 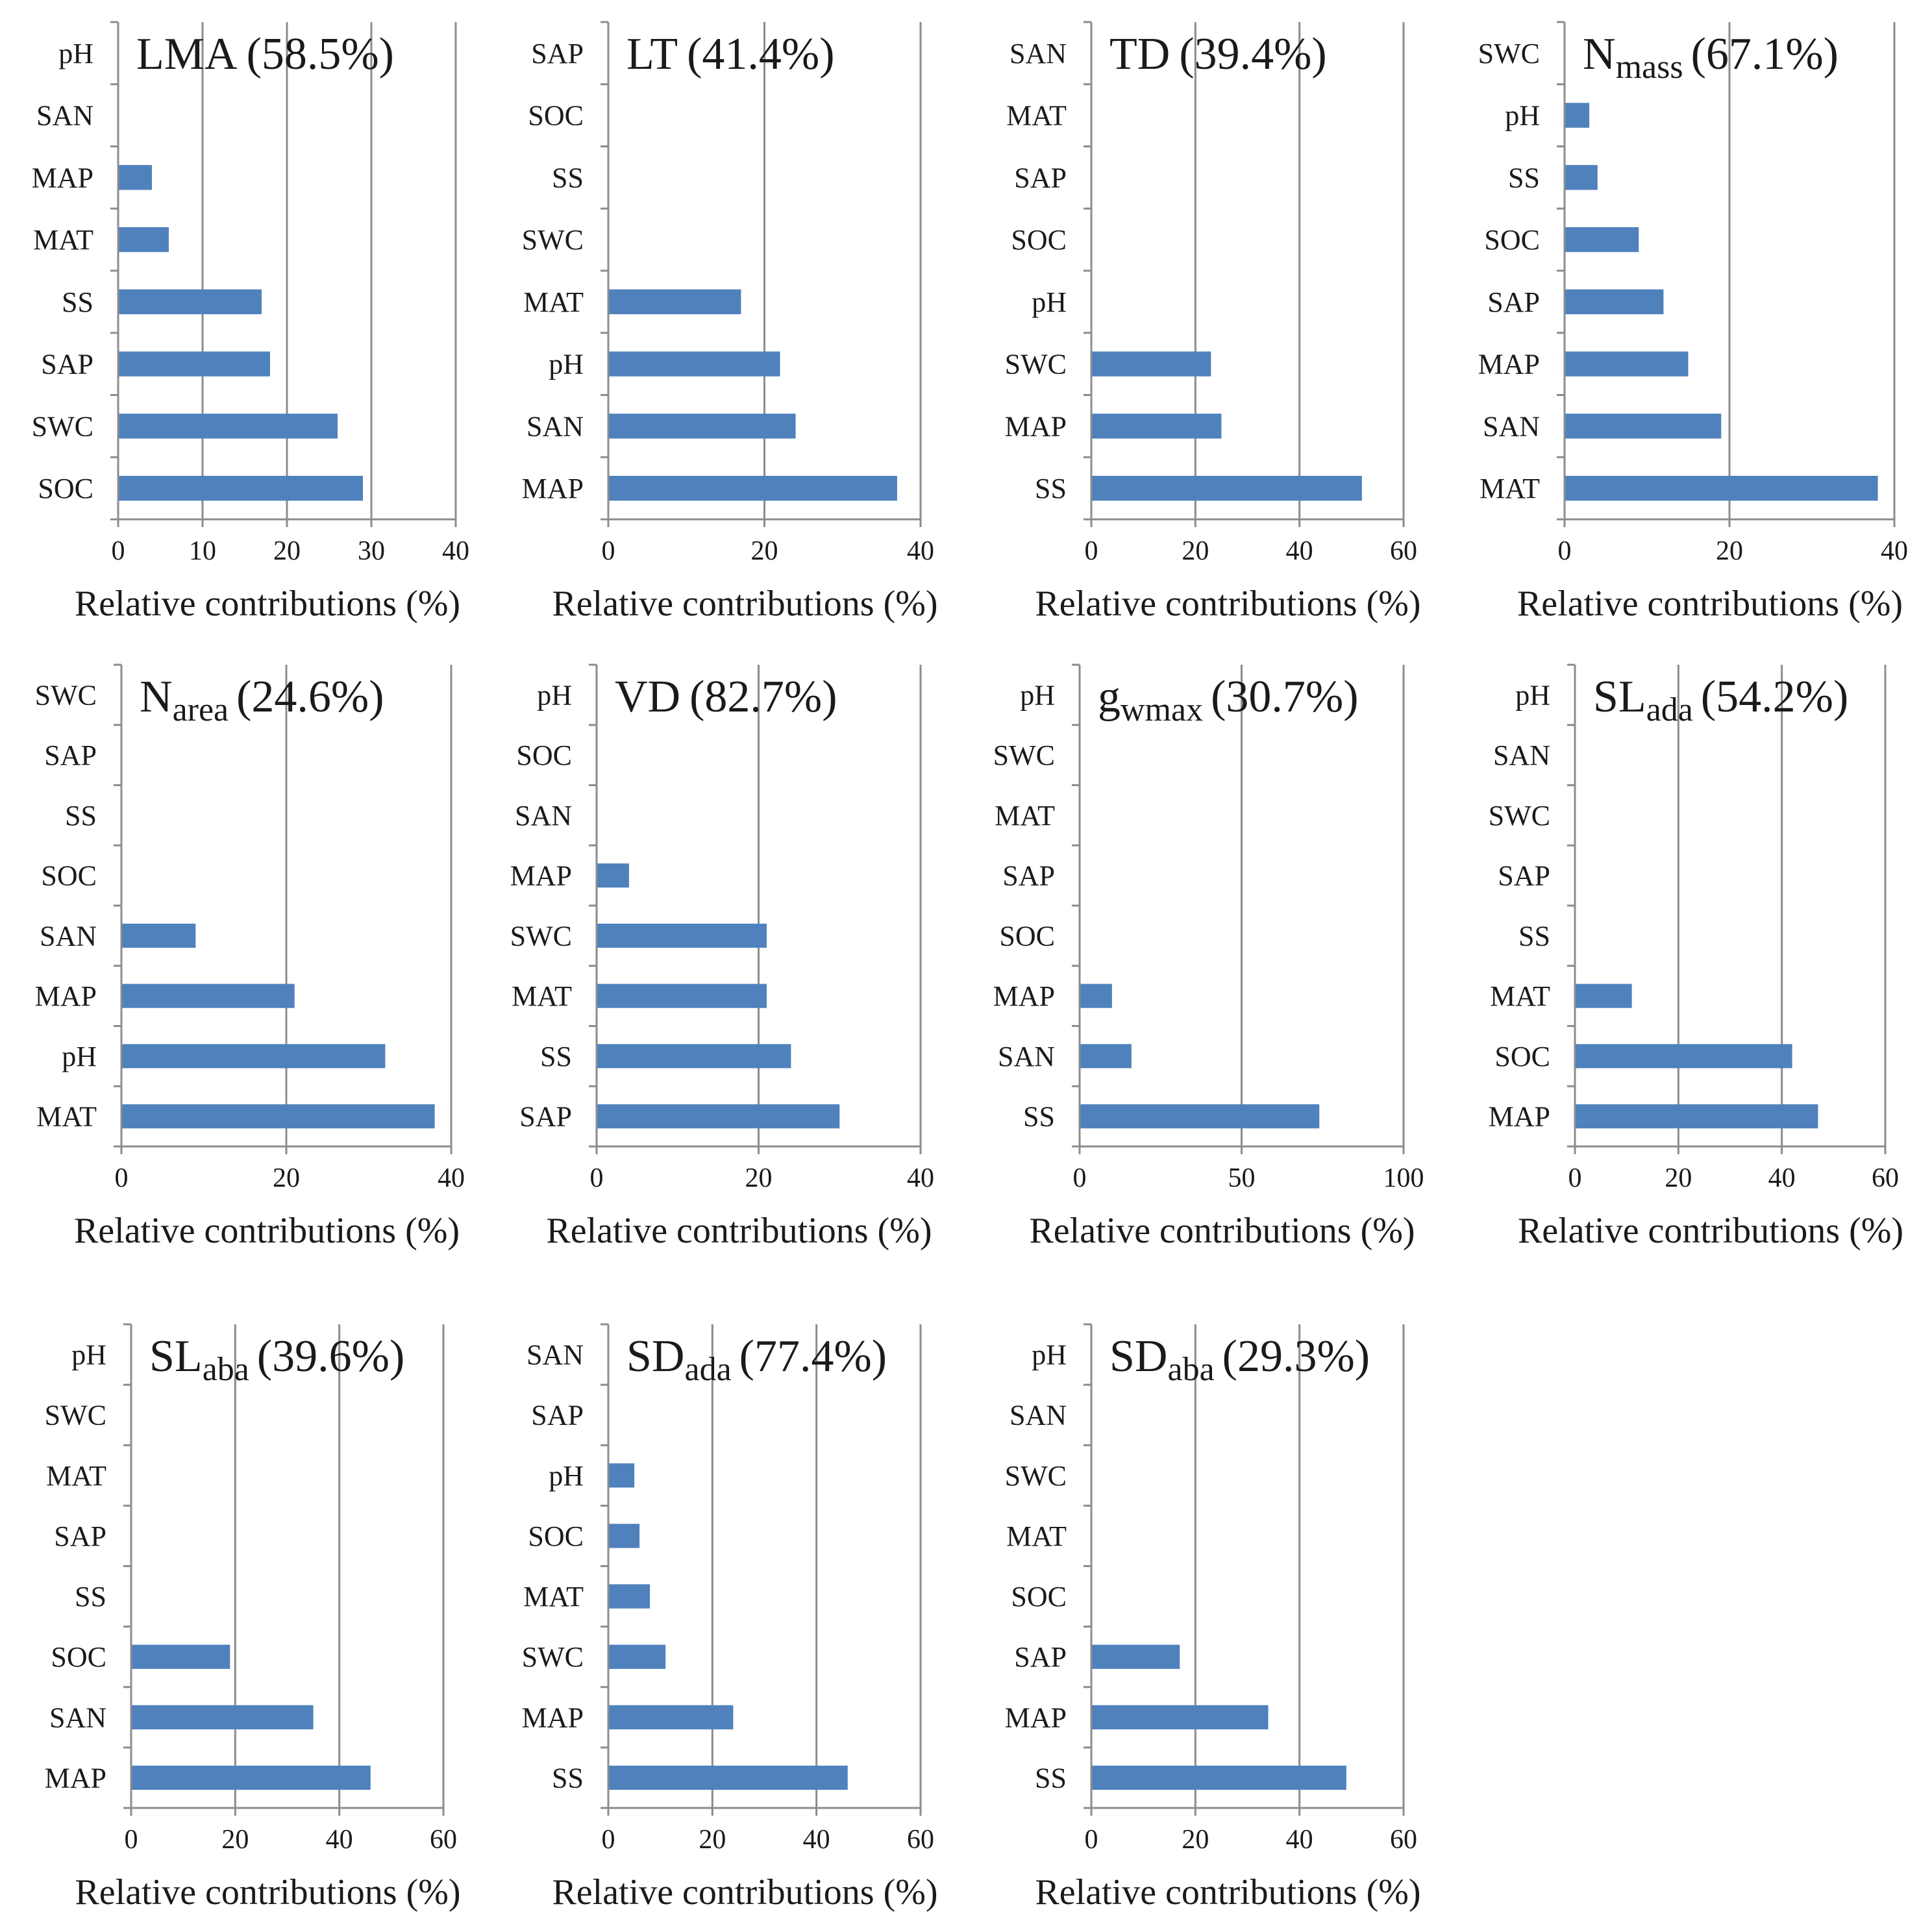 I want to click on title-percent: (41.4%), so click(x=760, y=54).